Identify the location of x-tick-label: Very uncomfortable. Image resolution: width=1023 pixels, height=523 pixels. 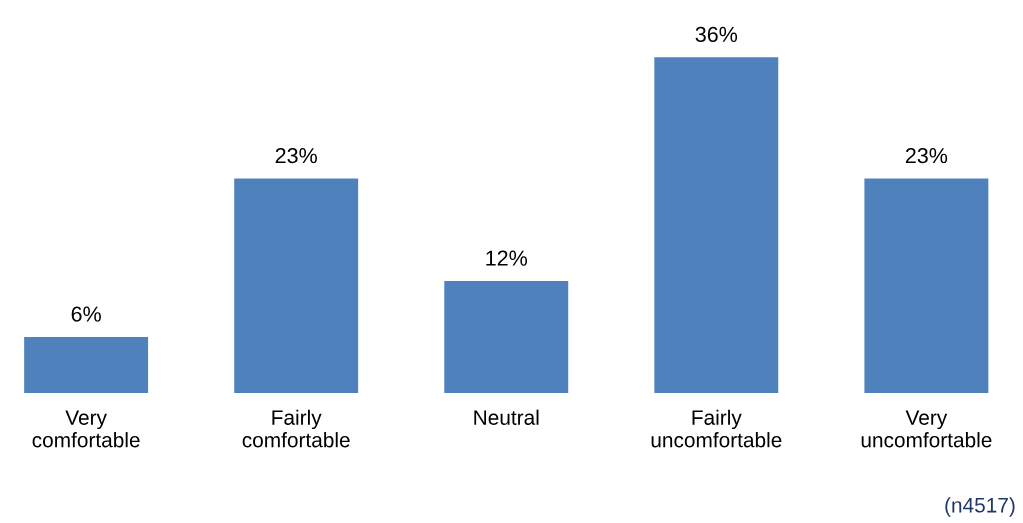
(926, 429).